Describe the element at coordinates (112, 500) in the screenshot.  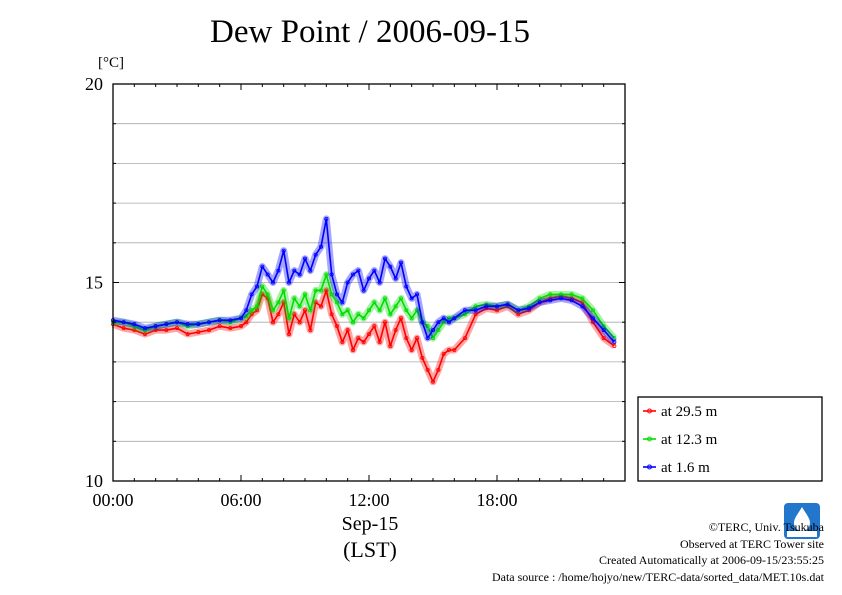
I see `x-tick-label: 00:00` at that location.